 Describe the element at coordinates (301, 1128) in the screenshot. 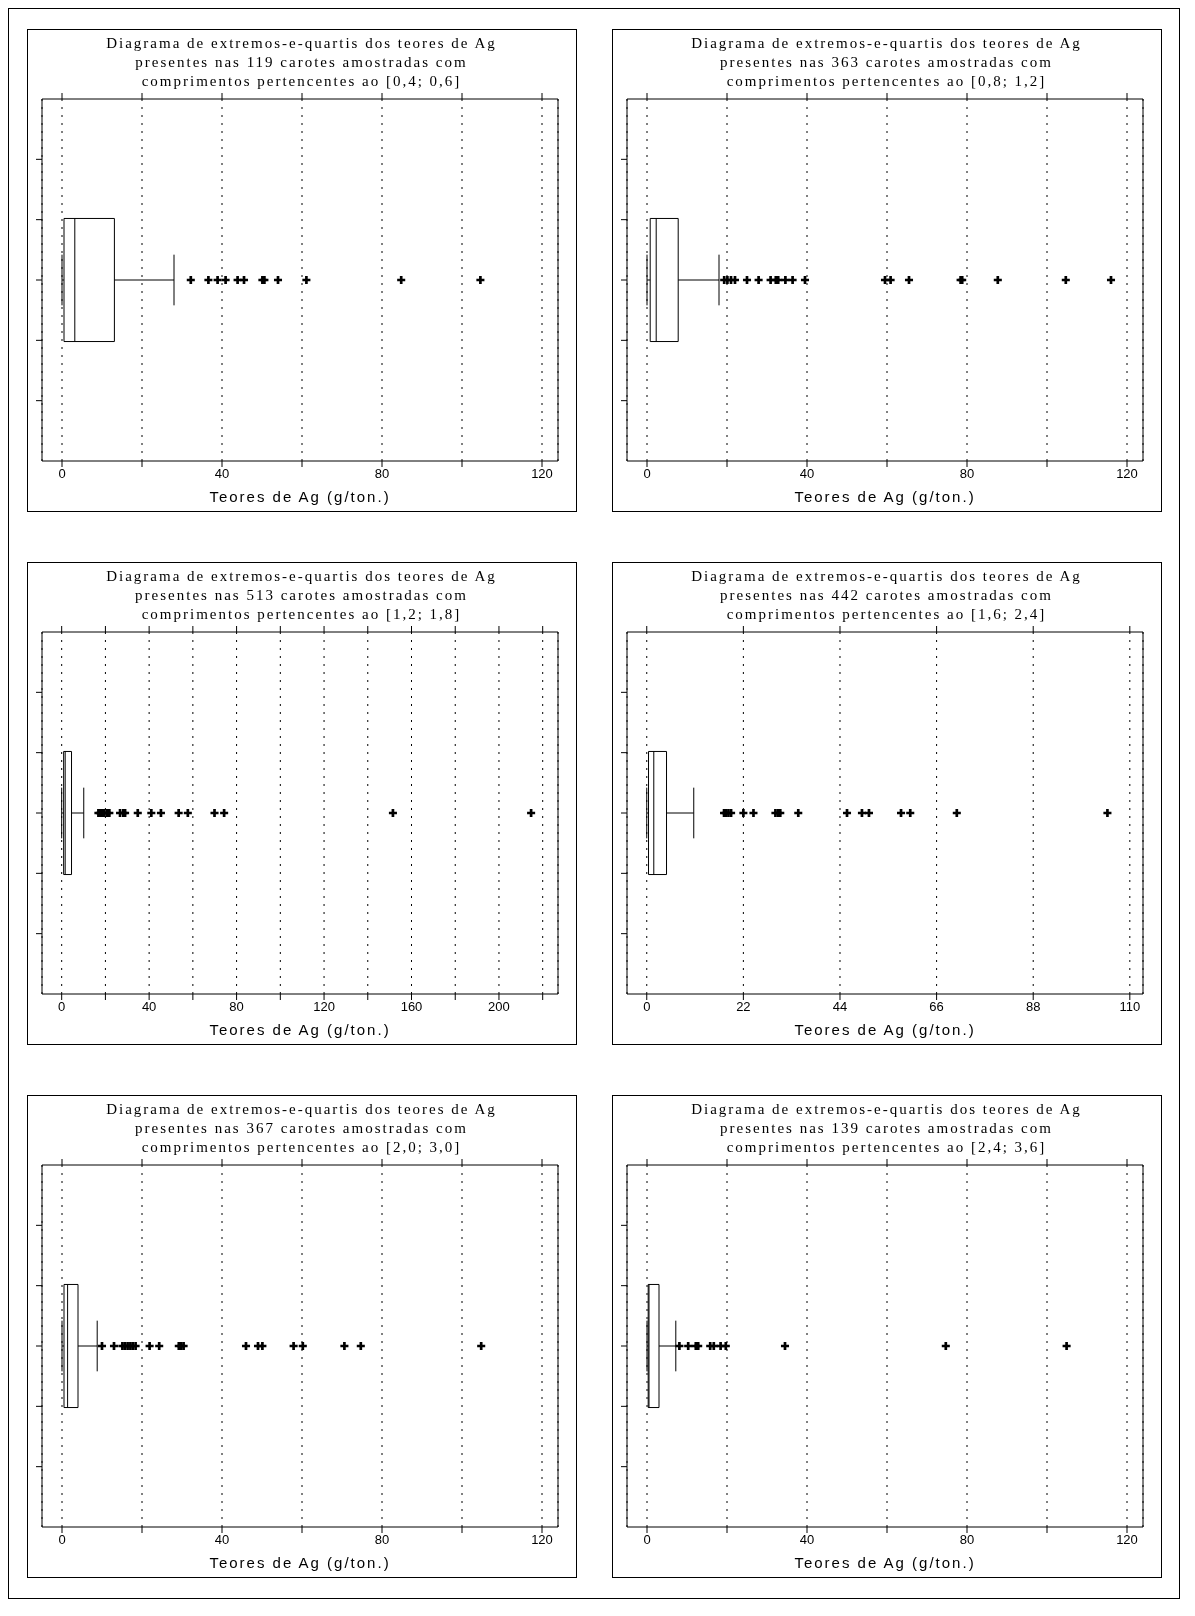

I see `chart-title: Diagrama de extremos-e-quartis dos teores de Ag presentes nas 367 carotes amostradas com comprimentos pertencentes ao [2,0; 3,0]` at that location.